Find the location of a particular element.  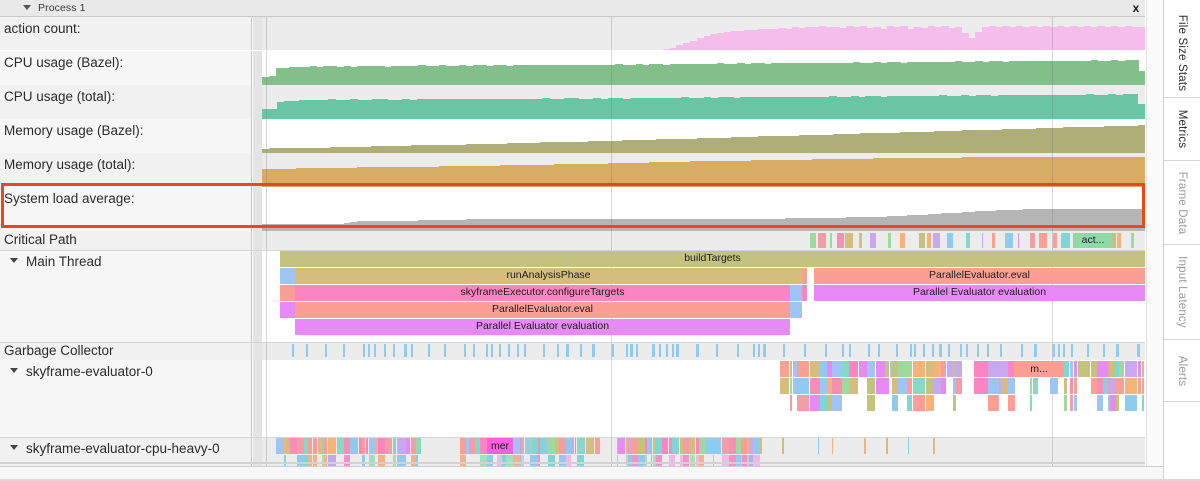

track-plot-memory-usage-bazel is located at coordinates (703, 136).